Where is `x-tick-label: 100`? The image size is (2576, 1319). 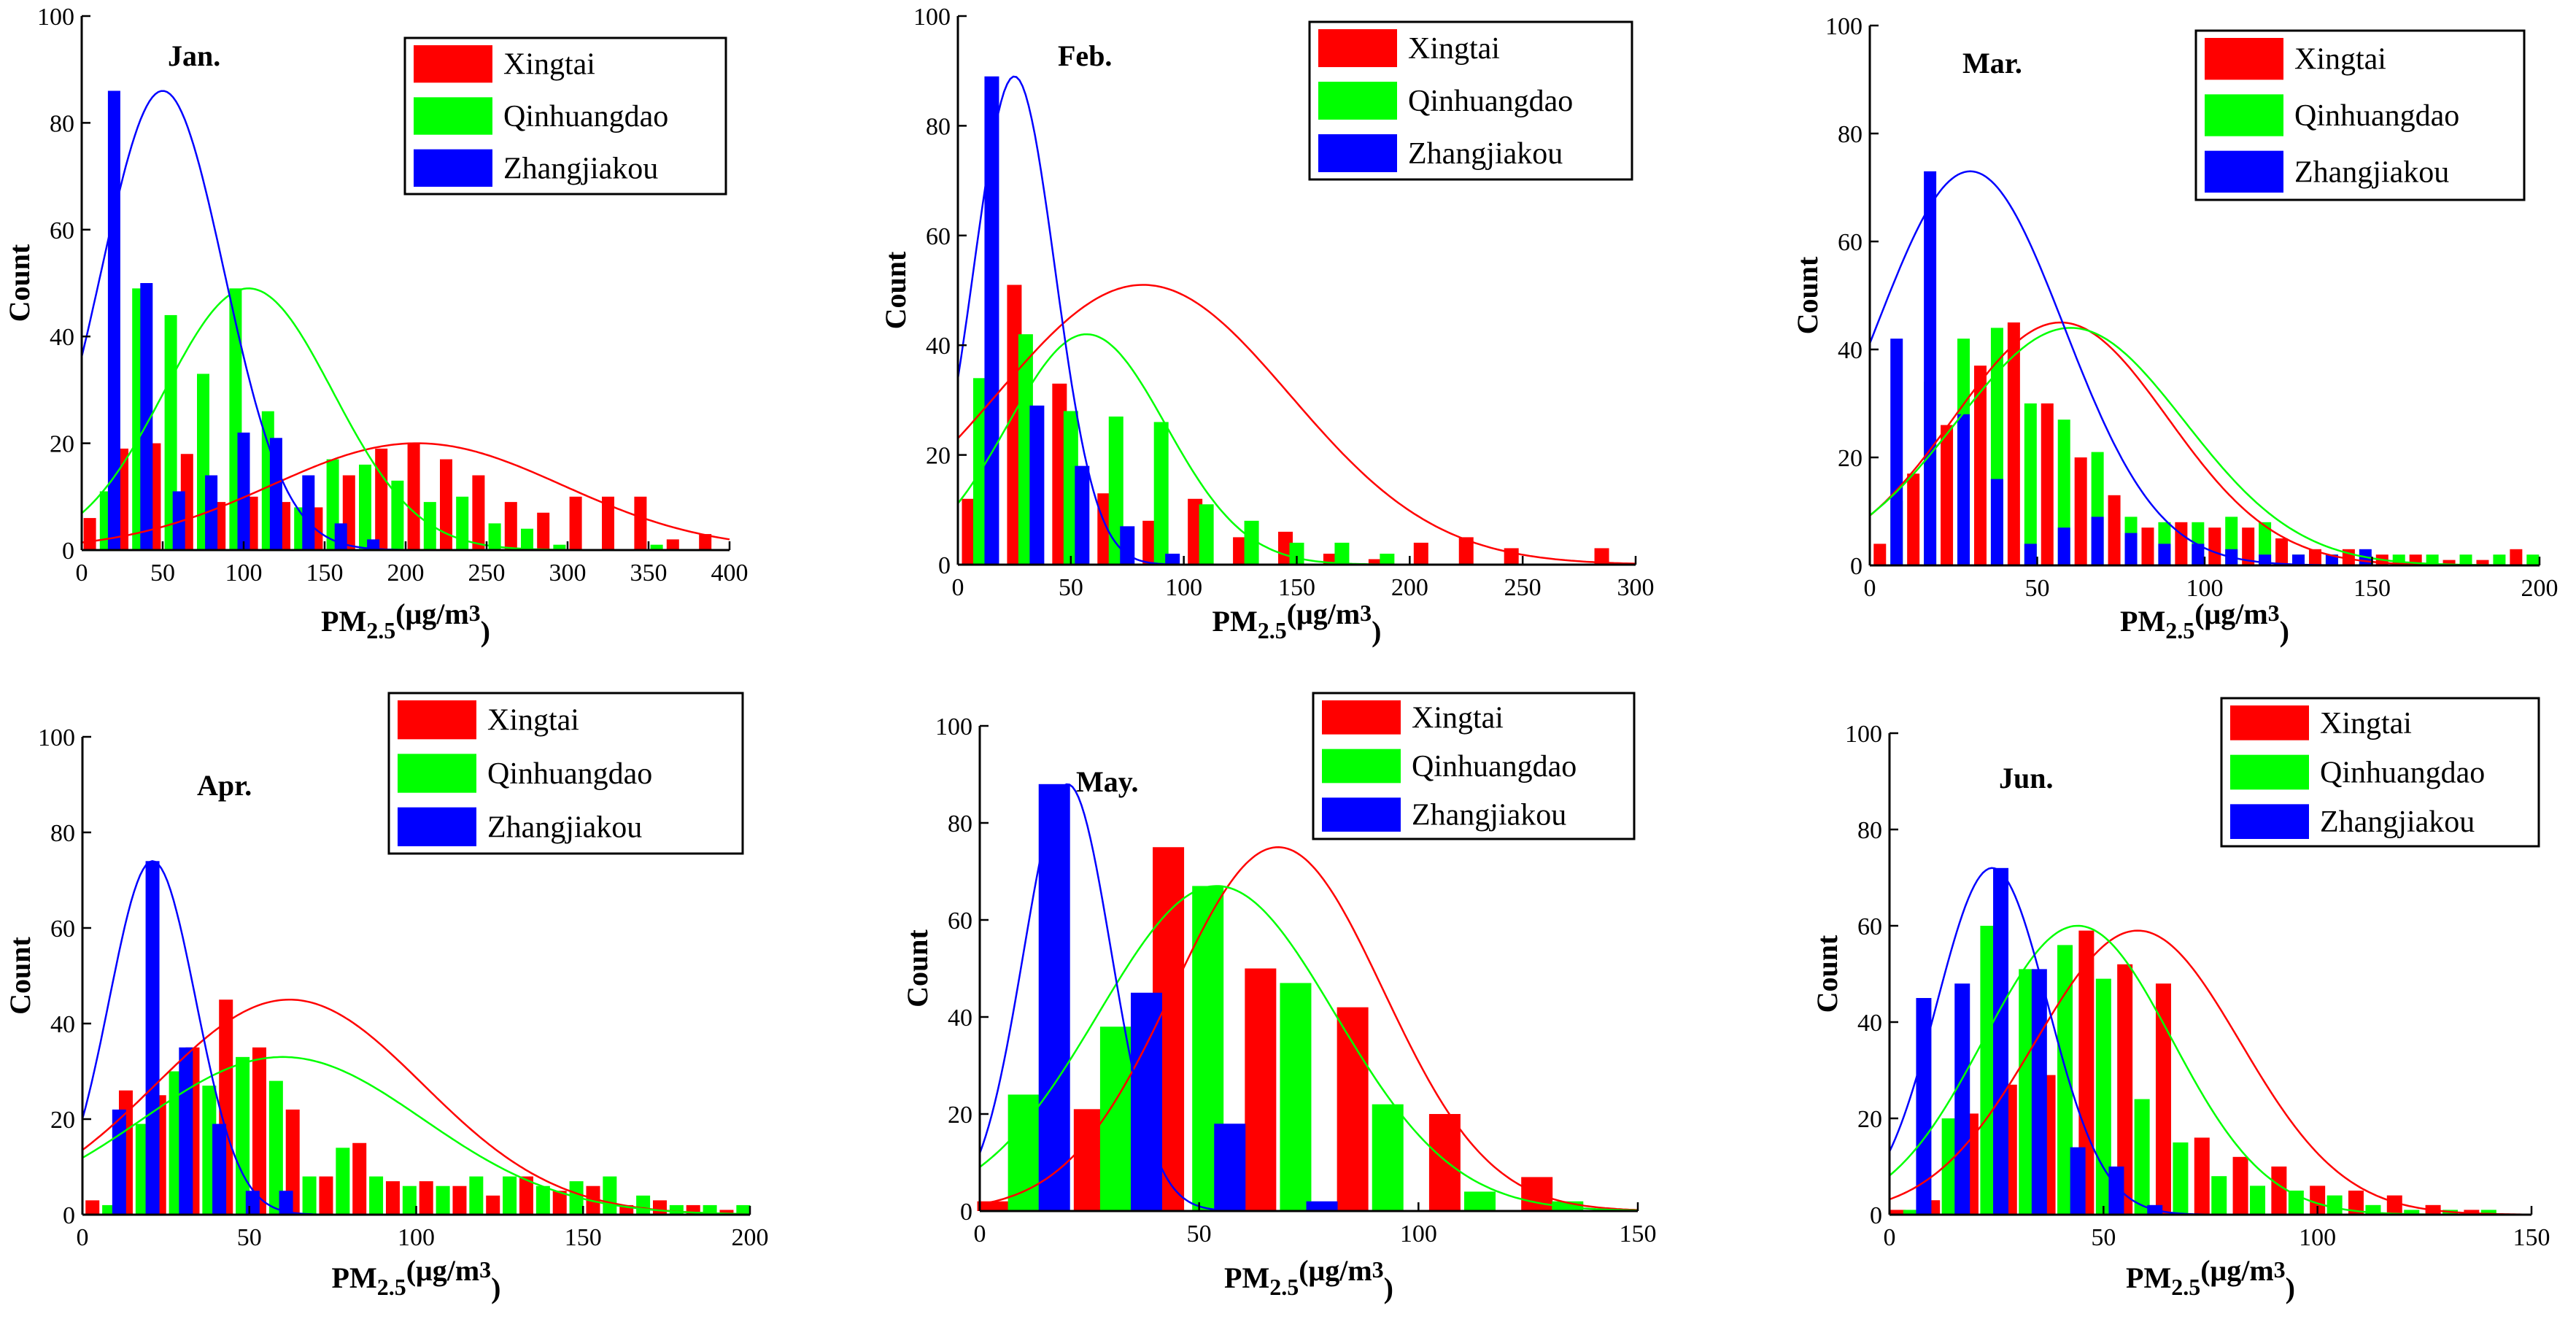
x-tick-label: 100 is located at coordinates (1183, 587).